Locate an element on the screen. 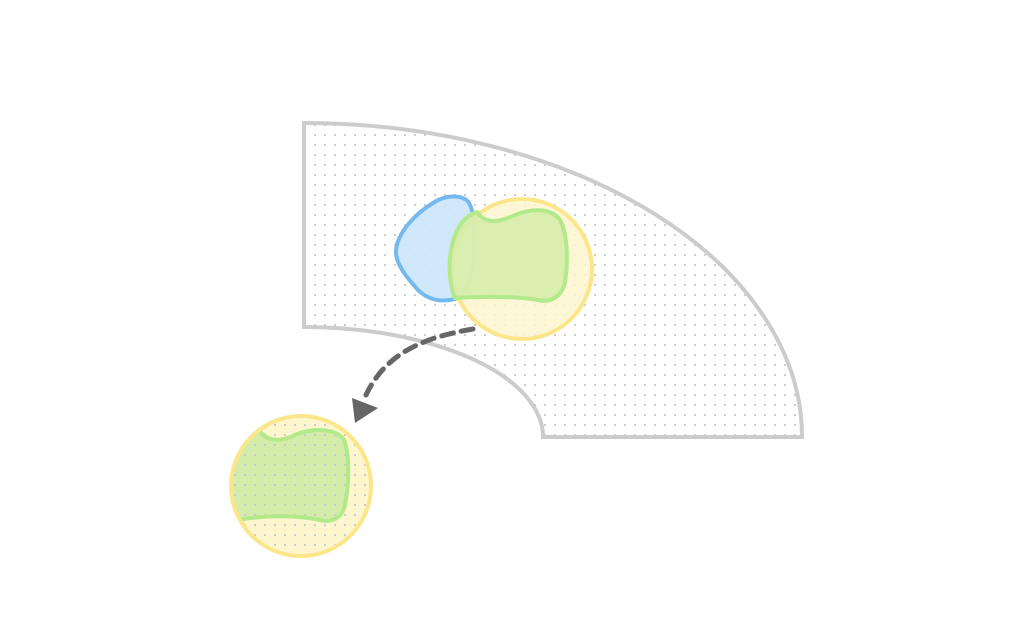 This screenshot has width=1035, height=618. dashed-curved-arrow-icon is located at coordinates (419, 362).